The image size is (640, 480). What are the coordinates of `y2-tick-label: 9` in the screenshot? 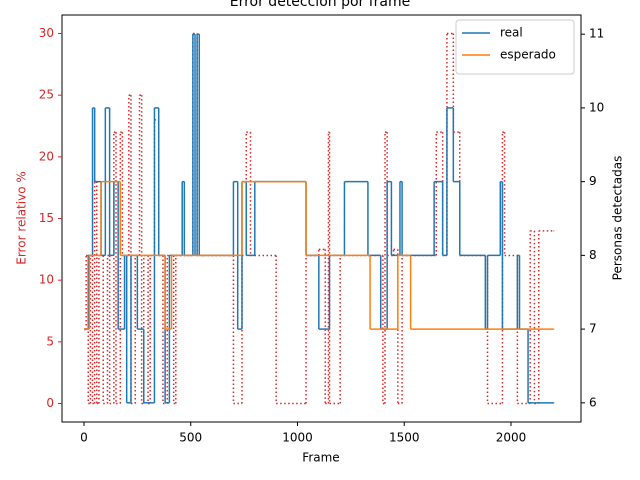 It's located at (593, 181).